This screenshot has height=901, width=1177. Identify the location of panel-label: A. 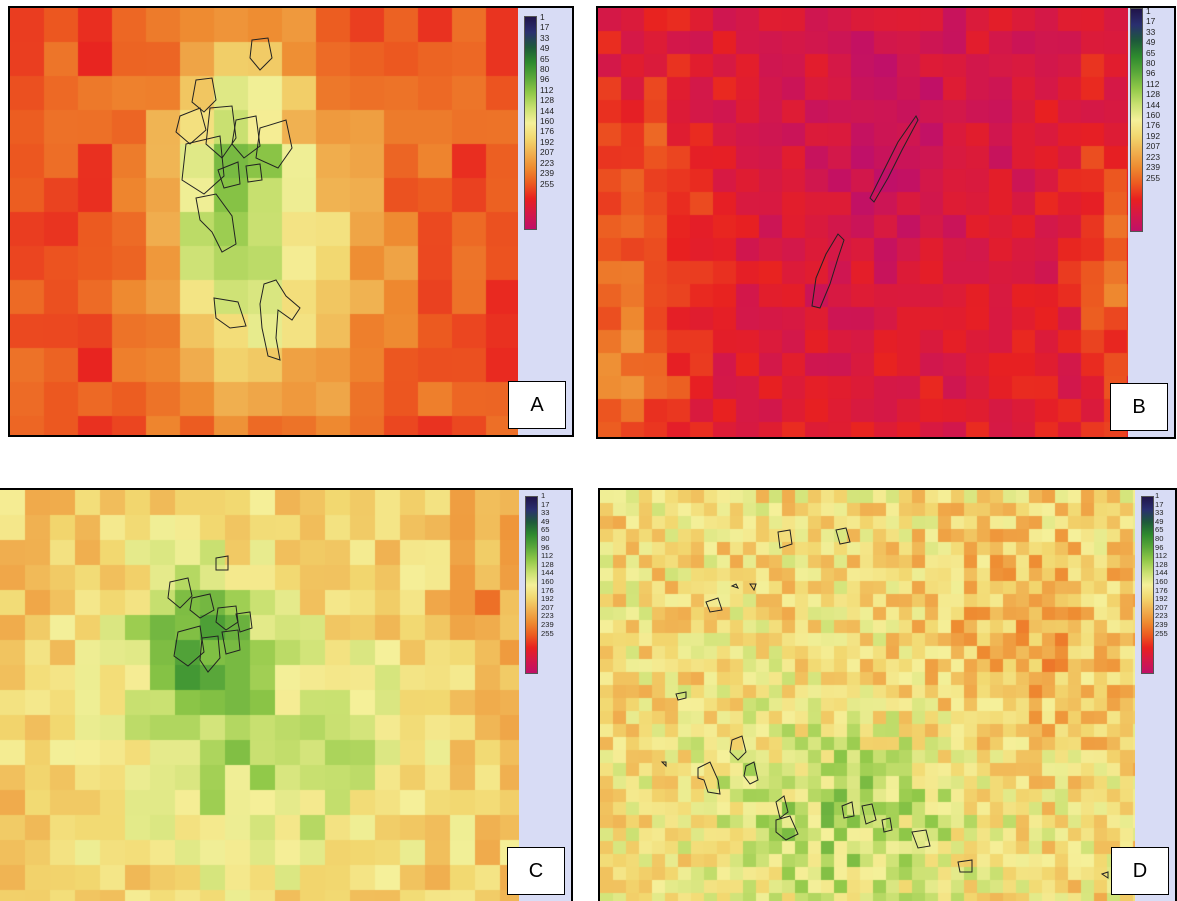
(537, 405).